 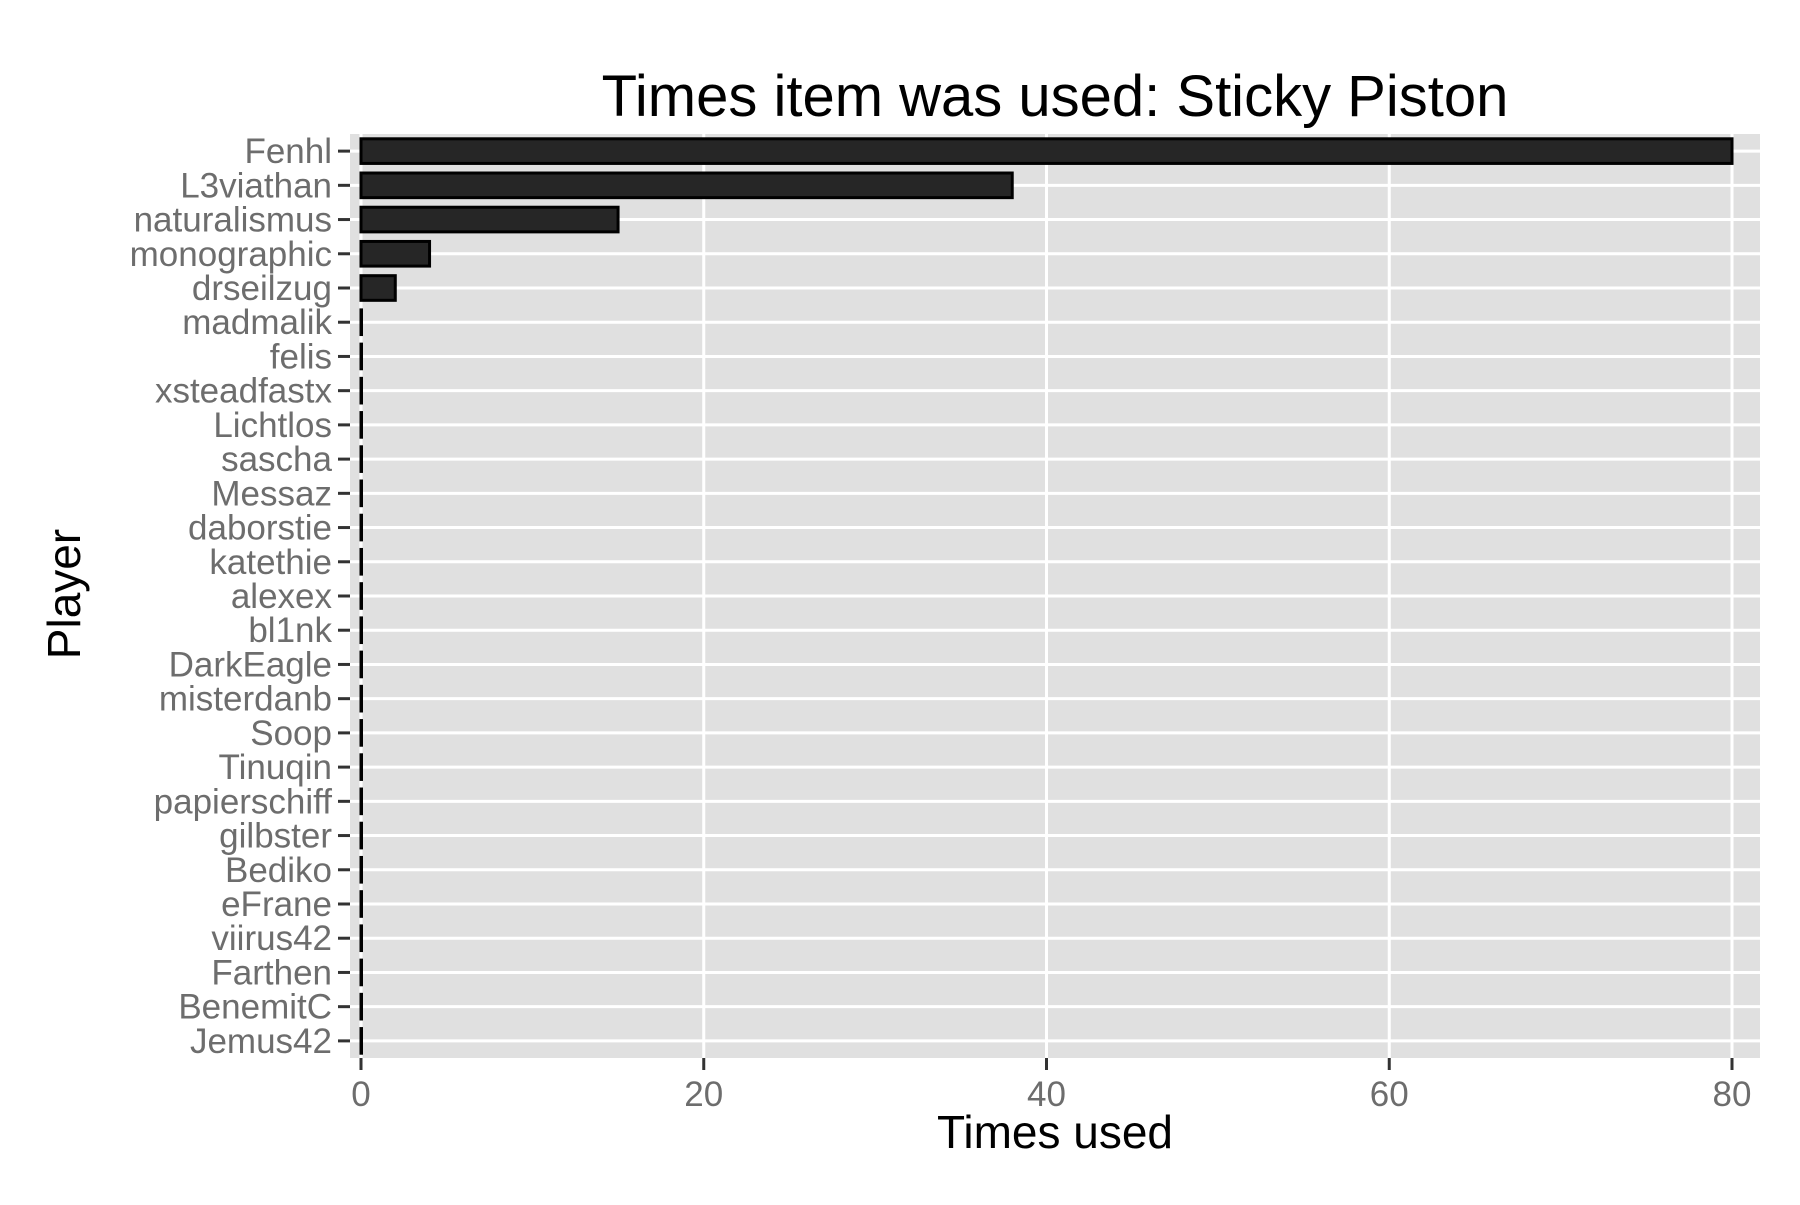 I want to click on bar-tinuqin, so click(x=361, y=767).